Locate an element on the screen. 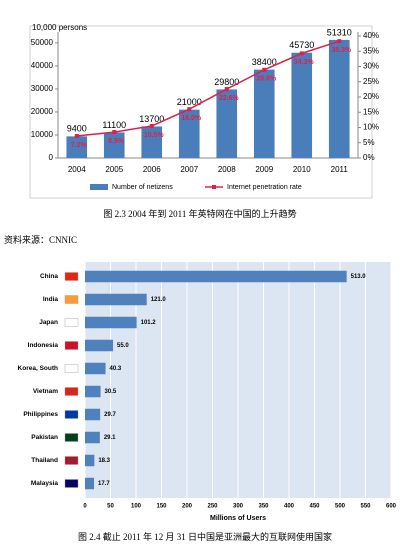 The image size is (407, 558). bar-label: 29800 is located at coordinates (226, 82).